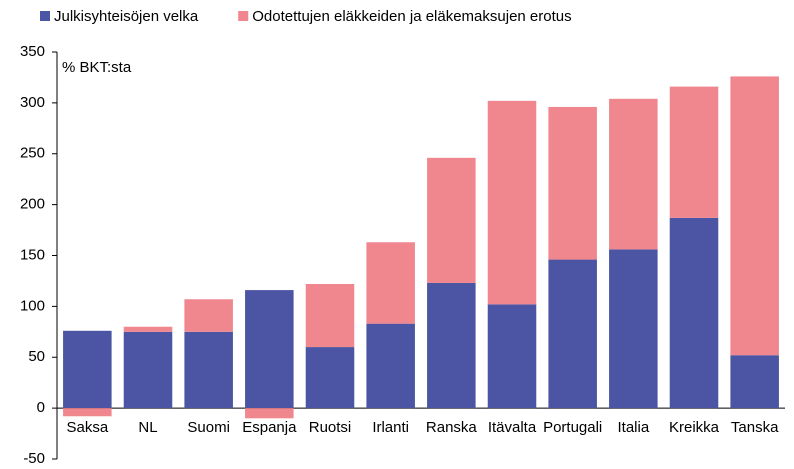 Image resolution: width=794 pixels, height=469 pixels. Describe the element at coordinates (512, 427) in the screenshot. I see `x-tick-label: Itävalta` at that location.